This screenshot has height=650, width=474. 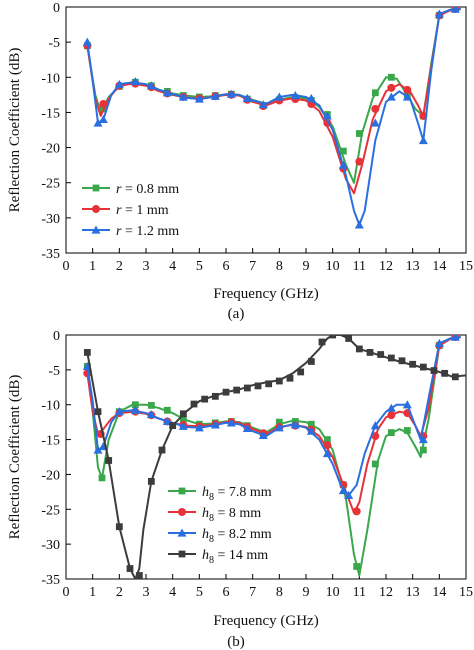 I want to click on x-axis-label: Frequency (GHz), so click(x=265, y=621).